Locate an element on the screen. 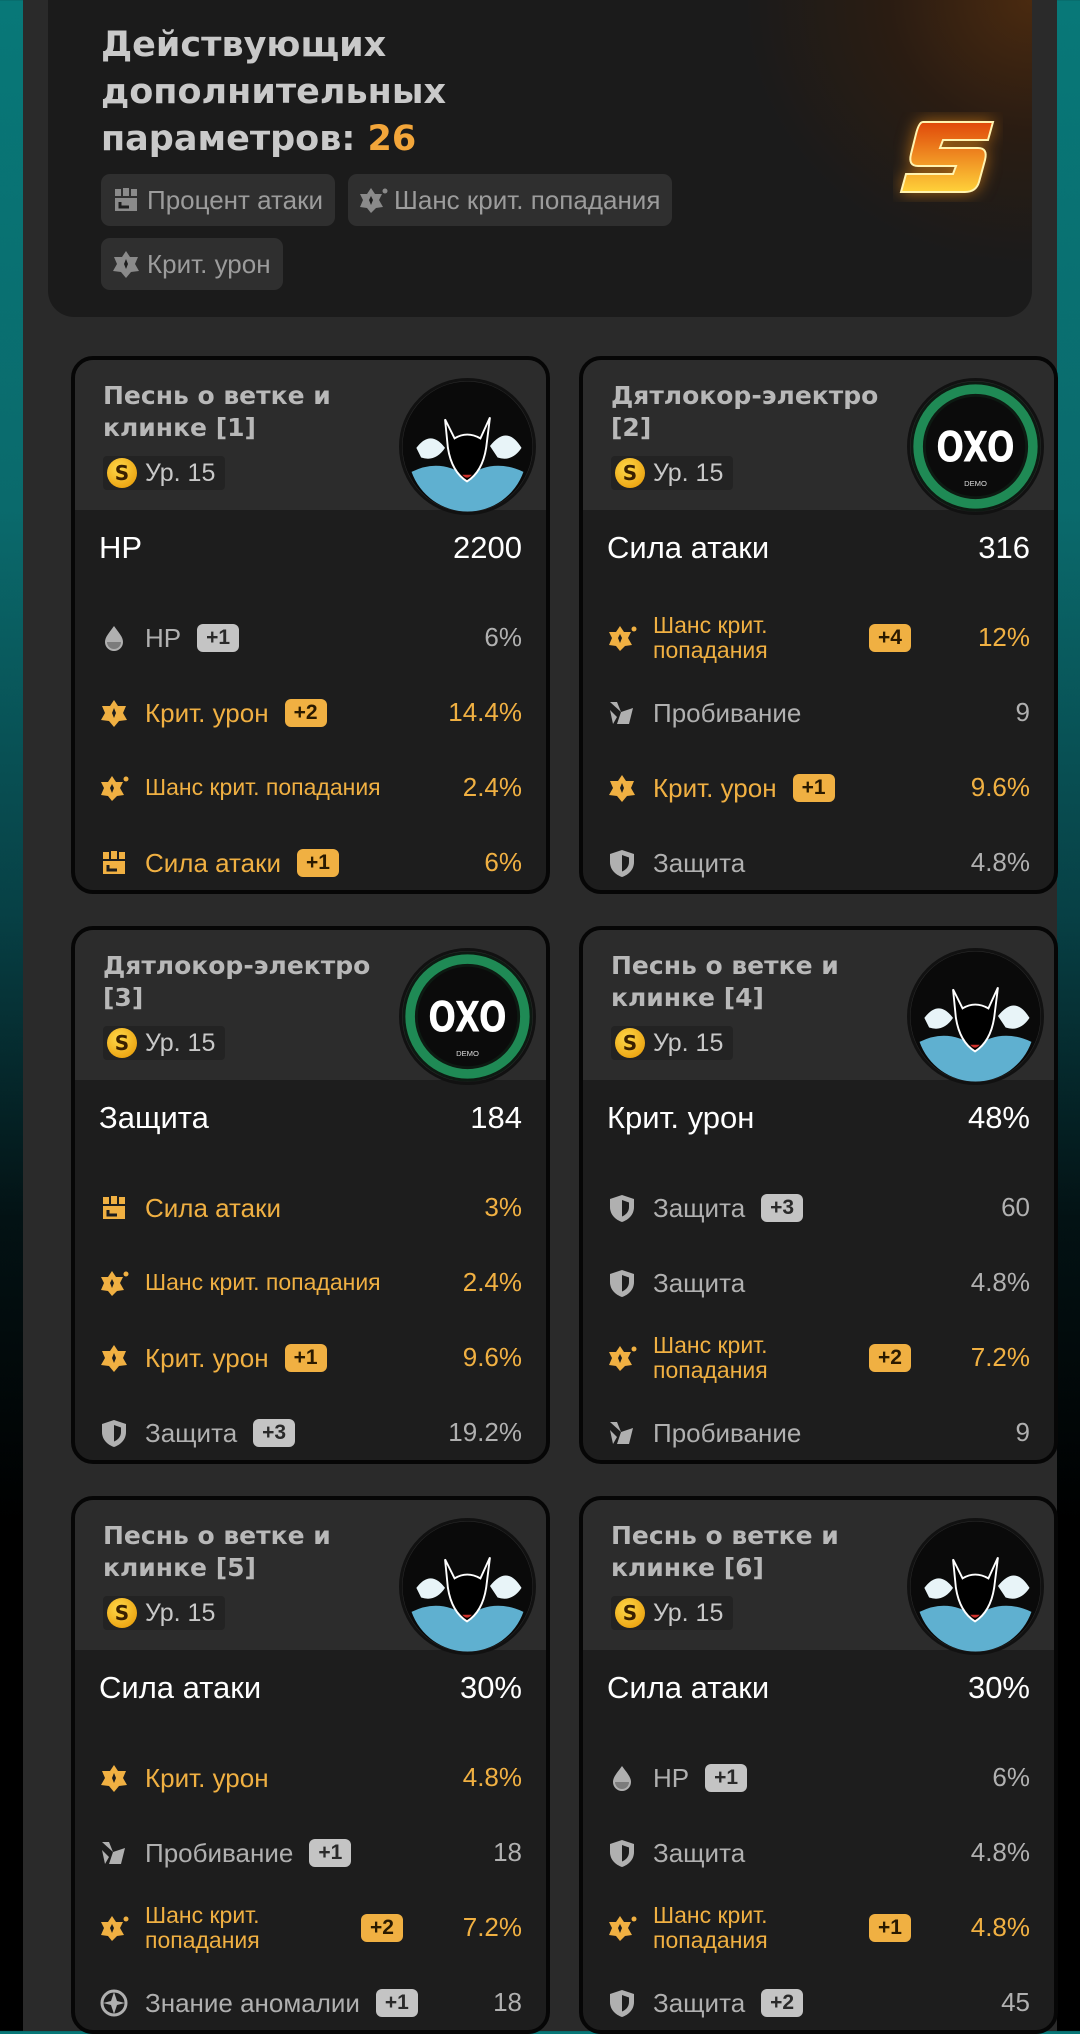  main-stat: Крит. урон 48% is located at coordinates (818, 1118).